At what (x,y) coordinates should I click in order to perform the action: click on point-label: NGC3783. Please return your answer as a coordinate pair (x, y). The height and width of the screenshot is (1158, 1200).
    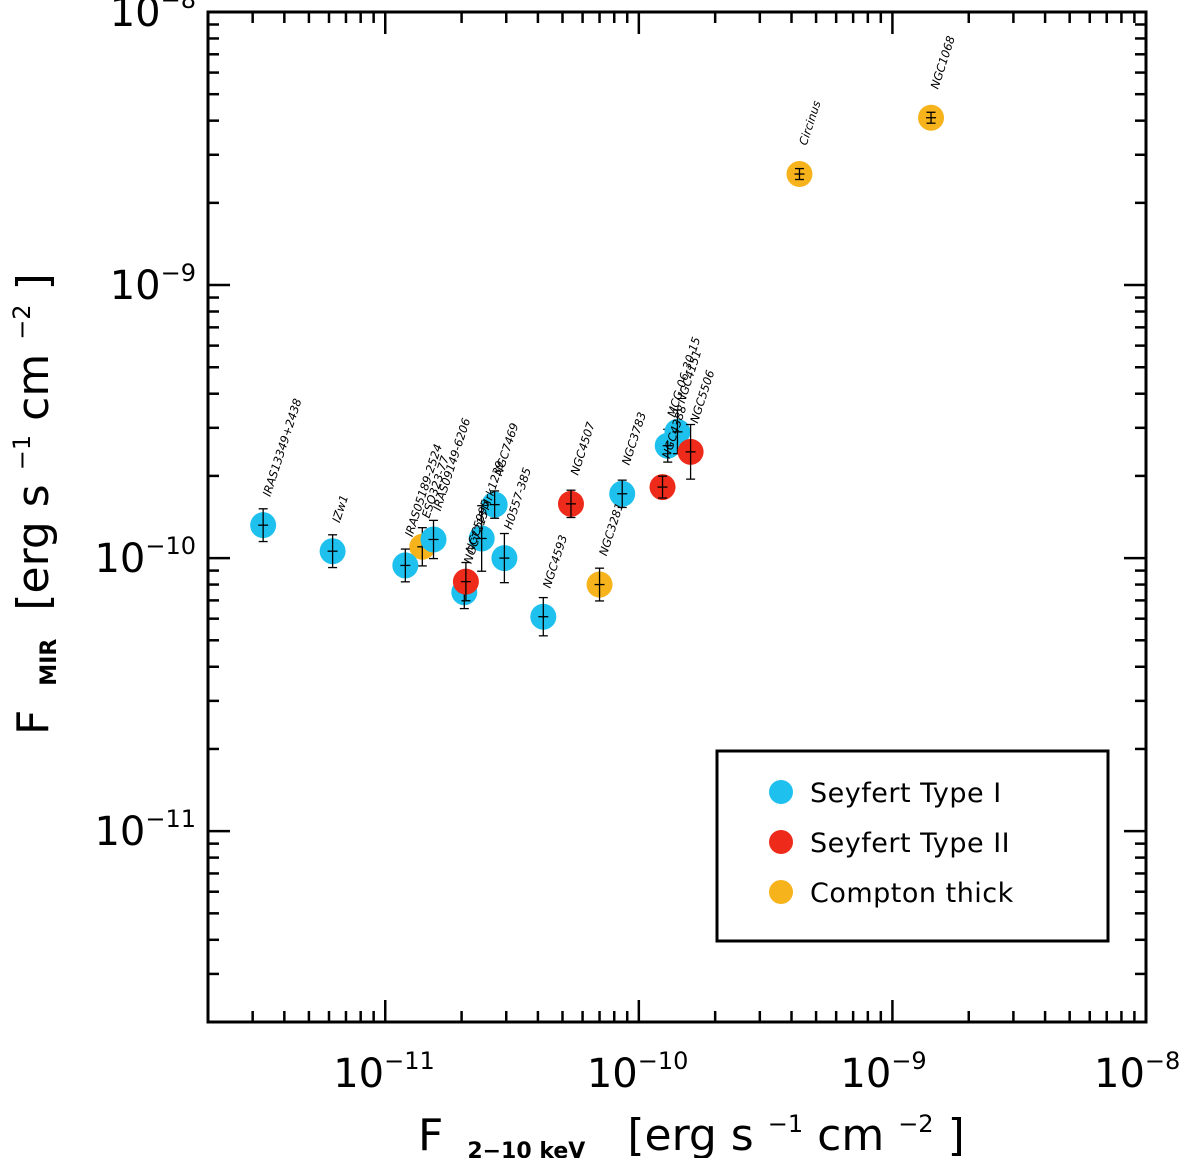
    Looking at the image, I should click on (634, 438).